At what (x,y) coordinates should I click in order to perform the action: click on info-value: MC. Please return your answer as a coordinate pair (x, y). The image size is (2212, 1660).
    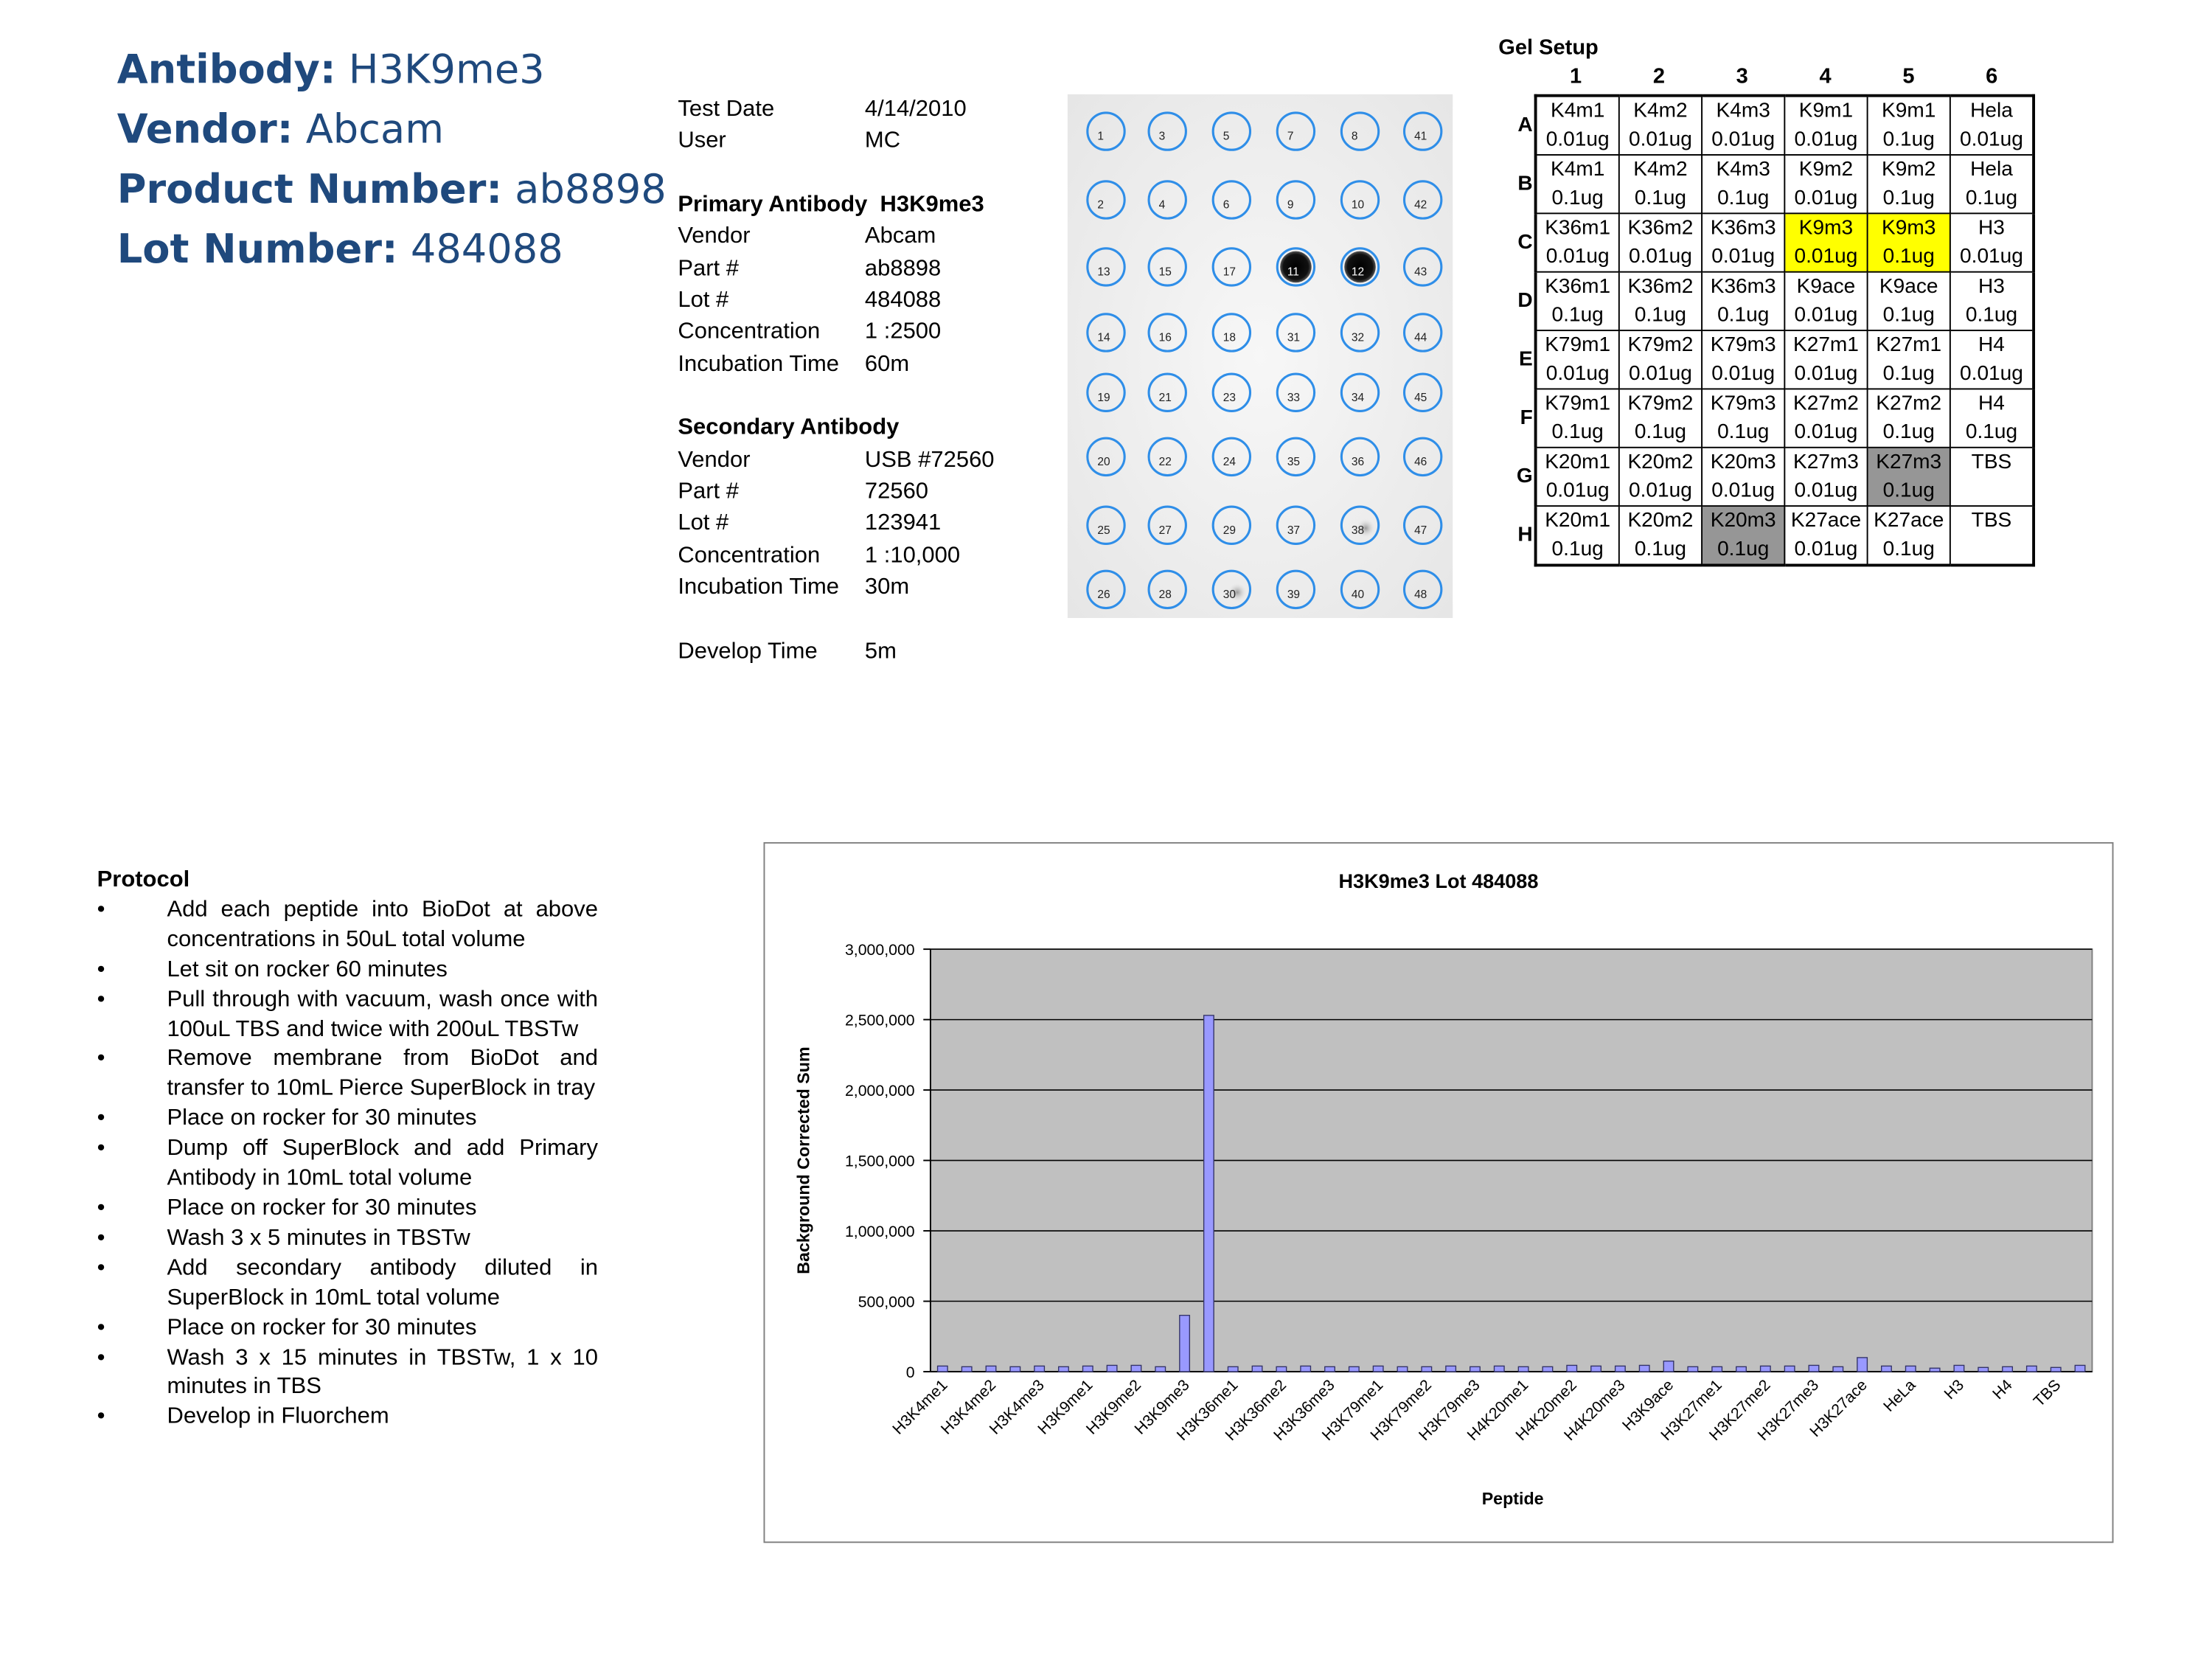
    Looking at the image, I should click on (882, 140).